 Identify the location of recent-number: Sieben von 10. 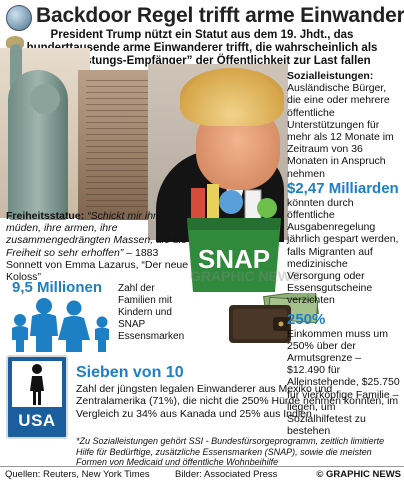
(130, 372).